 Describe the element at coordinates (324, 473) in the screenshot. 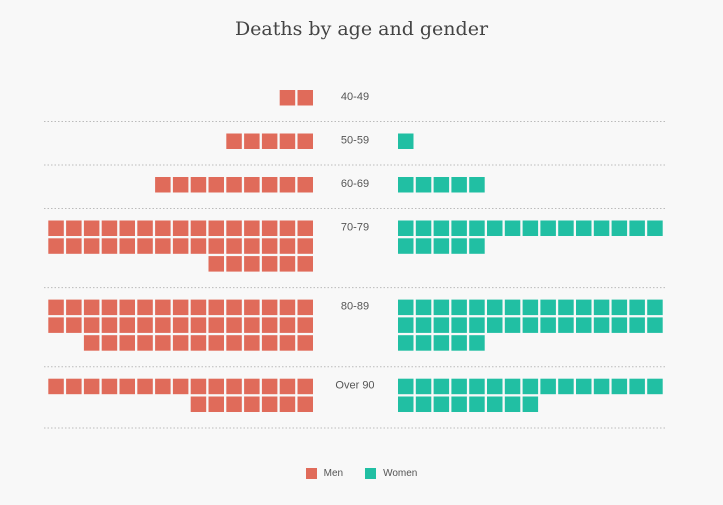

I see `legend-item-men: Men` at that location.